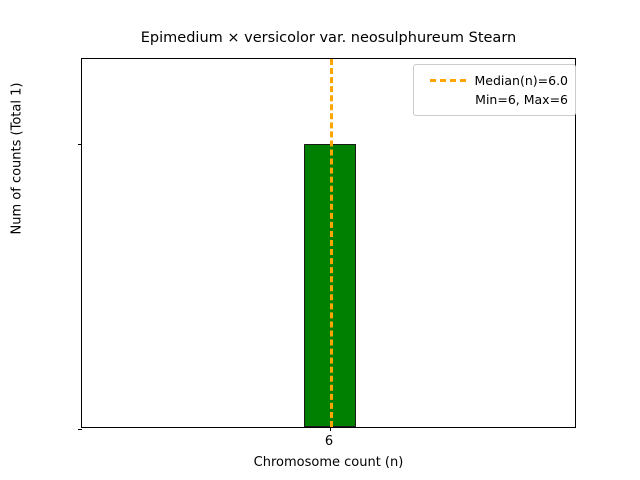 The width and height of the screenshot is (640, 480). I want to click on legend-entry-minmax: Min=6, Max=6, so click(494, 99).